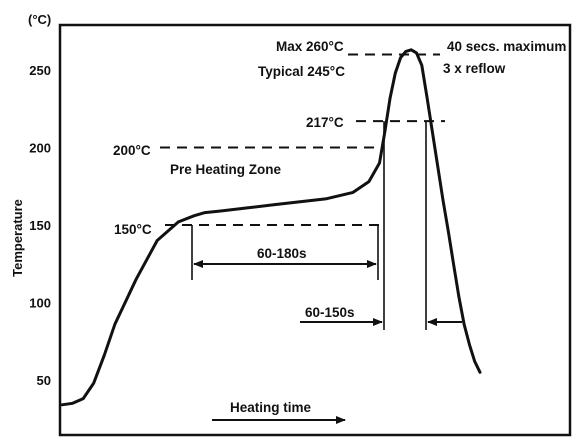 The width and height of the screenshot is (580, 438). What do you see at coordinates (226, 169) in the screenshot?
I see `preheat-zone-label: Pre Heating Zone` at bounding box center [226, 169].